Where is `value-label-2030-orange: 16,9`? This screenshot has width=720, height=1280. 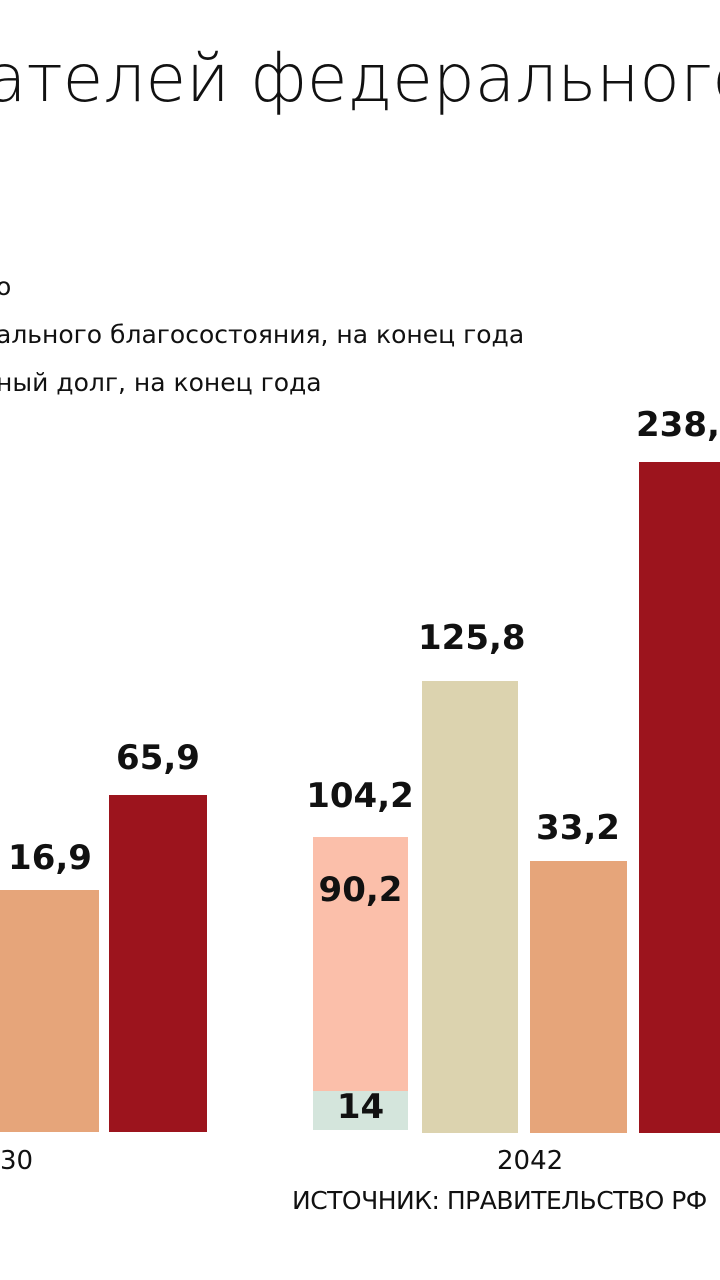 value-label-2030-orange: 16,9 is located at coordinates (50, 858).